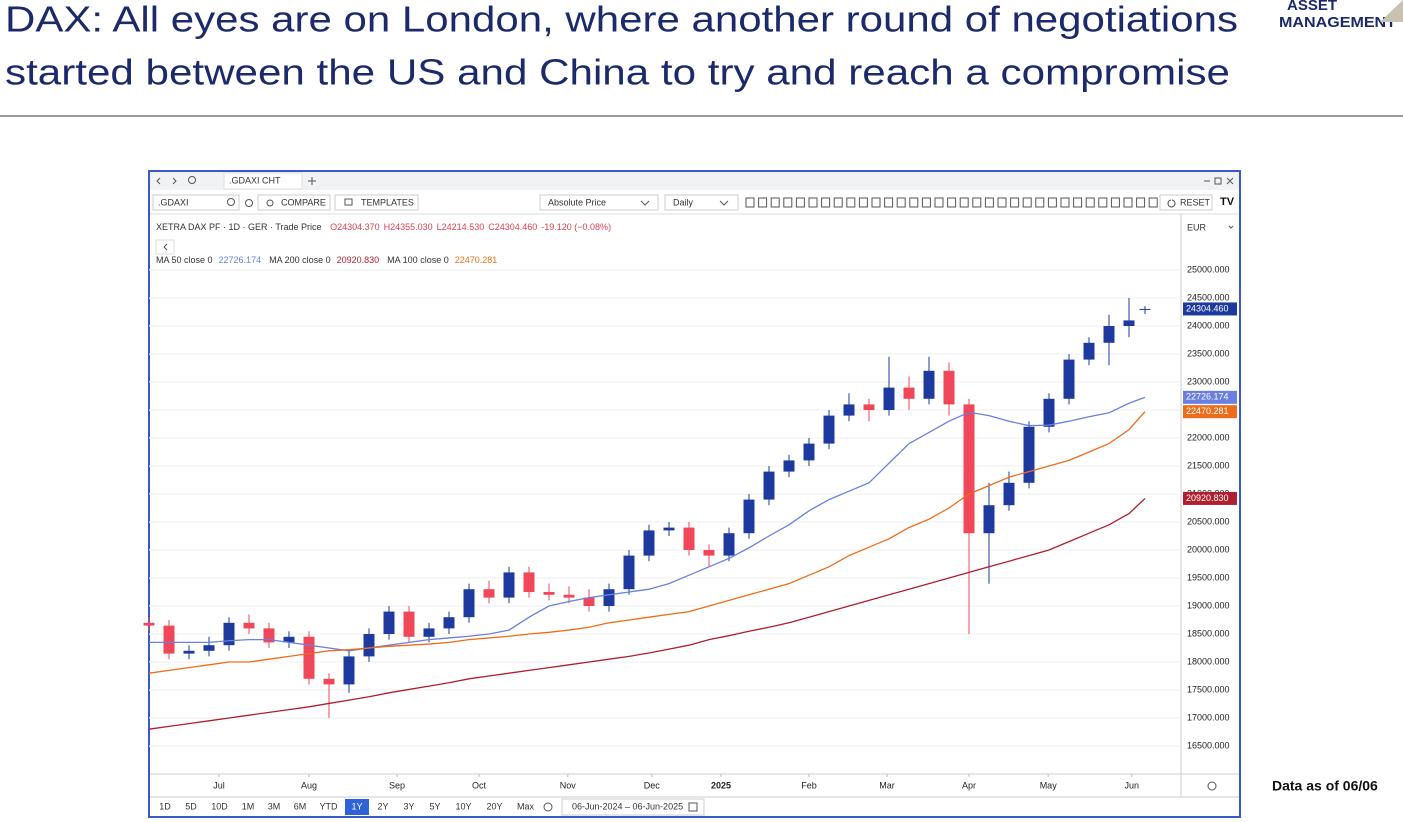 The height and width of the screenshot is (822, 1403). What do you see at coordinates (239, 227) in the screenshot?
I see `instrument: XETRA DAX PF · 1D · GER · Trade Price` at bounding box center [239, 227].